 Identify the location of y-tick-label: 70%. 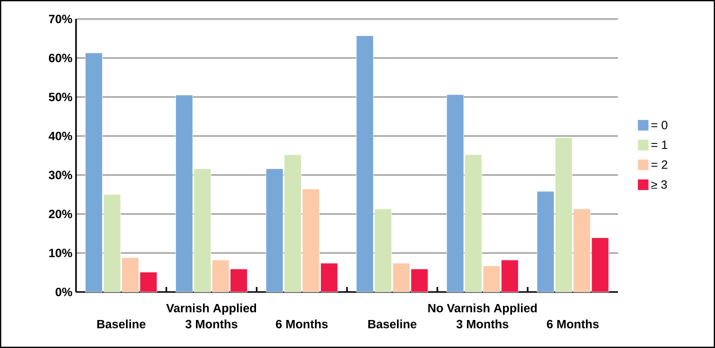
(60, 19).